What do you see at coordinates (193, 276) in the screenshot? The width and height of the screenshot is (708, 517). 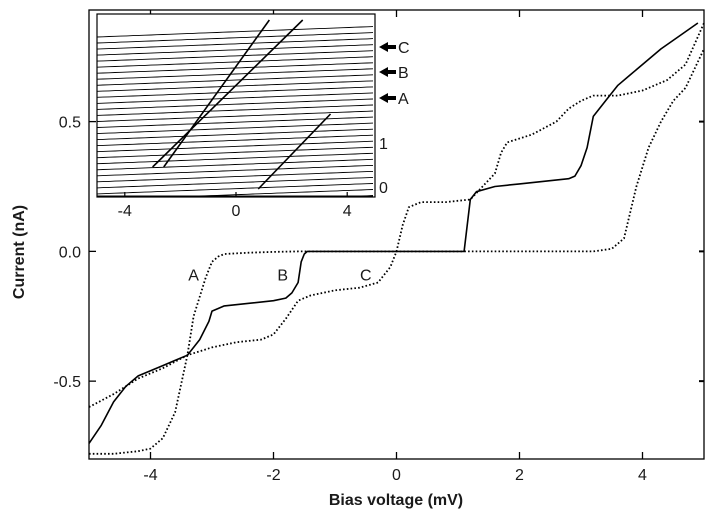 I see `curve-label-a: A` at bounding box center [193, 276].